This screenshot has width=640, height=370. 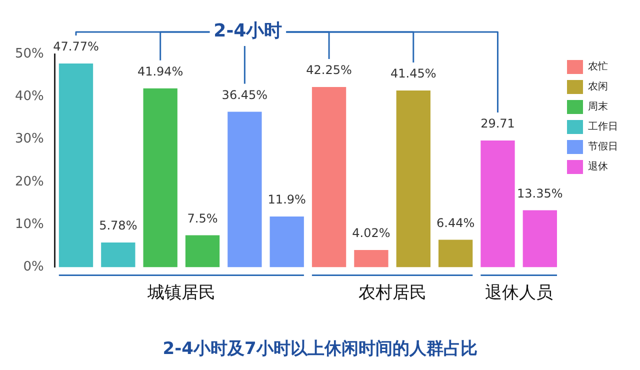 I want to click on y-tick-label: 50%, so click(x=29, y=54).